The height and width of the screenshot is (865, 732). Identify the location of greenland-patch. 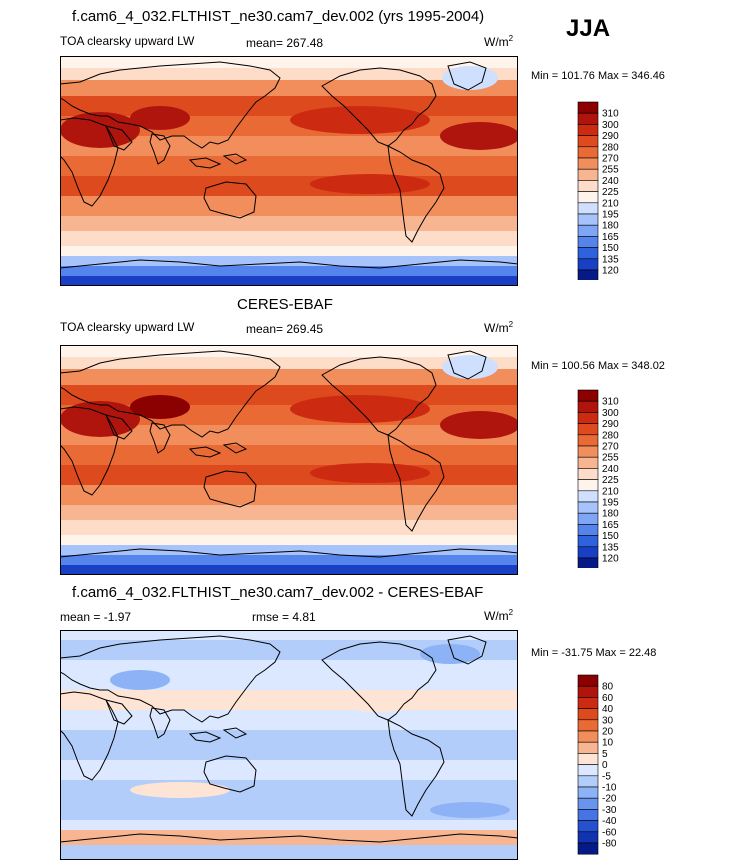
(470, 367).